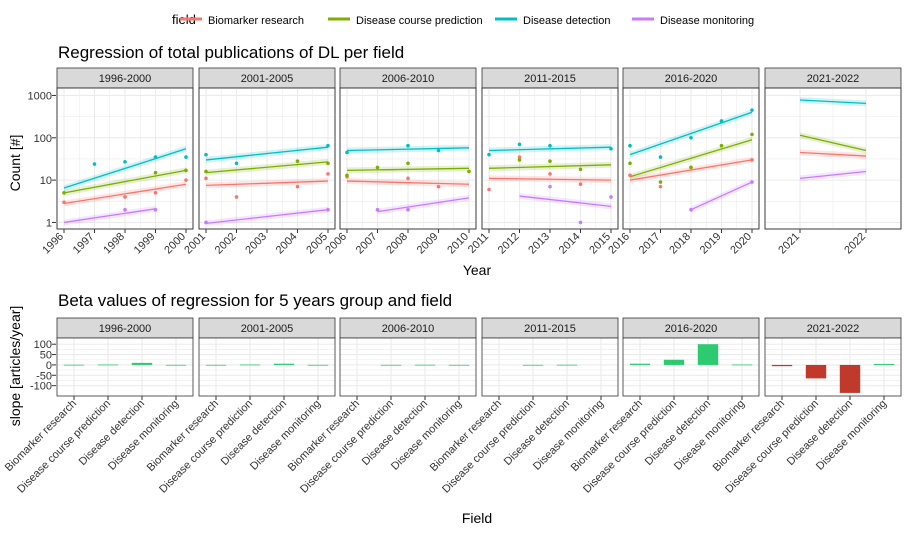 This screenshot has height=533, width=906. I want to click on top-y-tick-label-1000: 1000, so click(40, 96).